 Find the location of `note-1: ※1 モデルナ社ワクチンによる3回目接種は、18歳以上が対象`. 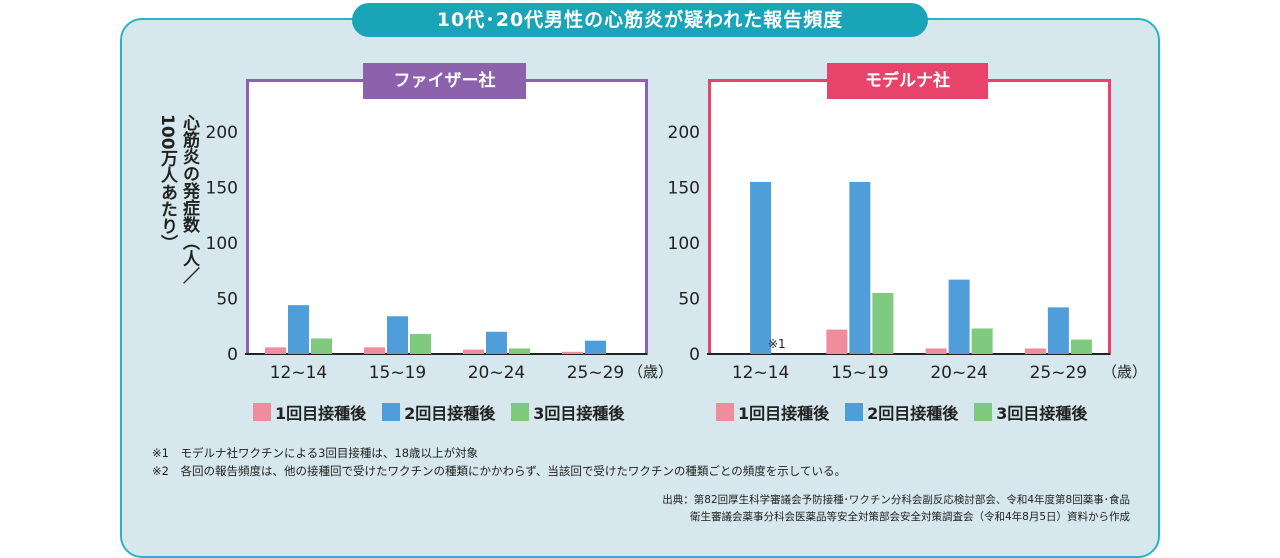

note-1: ※1 モデルナ社ワクチンによる3回目接種は、18歳以上が対象 is located at coordinates (315, 453).